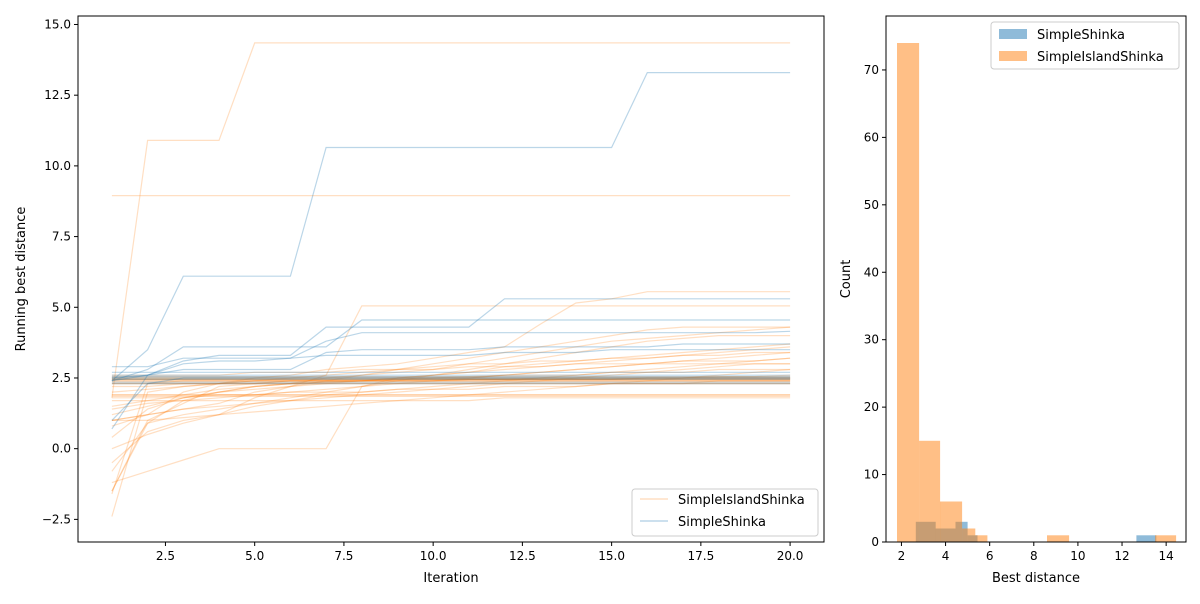 Image resolution: width=1200 pixels, height=604 pixels. I want to click on x-tick-label: 14, so click(1166, 556).